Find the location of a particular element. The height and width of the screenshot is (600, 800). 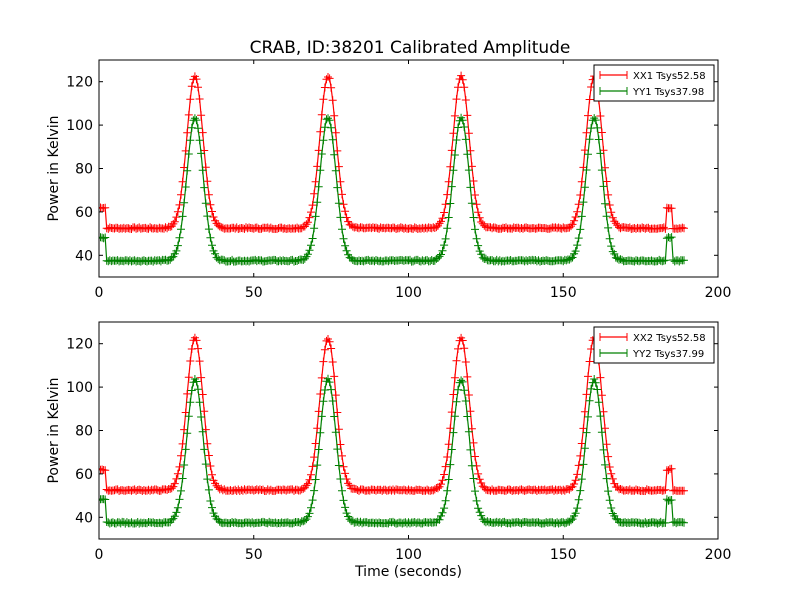

legend-box is located at coordinates (654, 83).